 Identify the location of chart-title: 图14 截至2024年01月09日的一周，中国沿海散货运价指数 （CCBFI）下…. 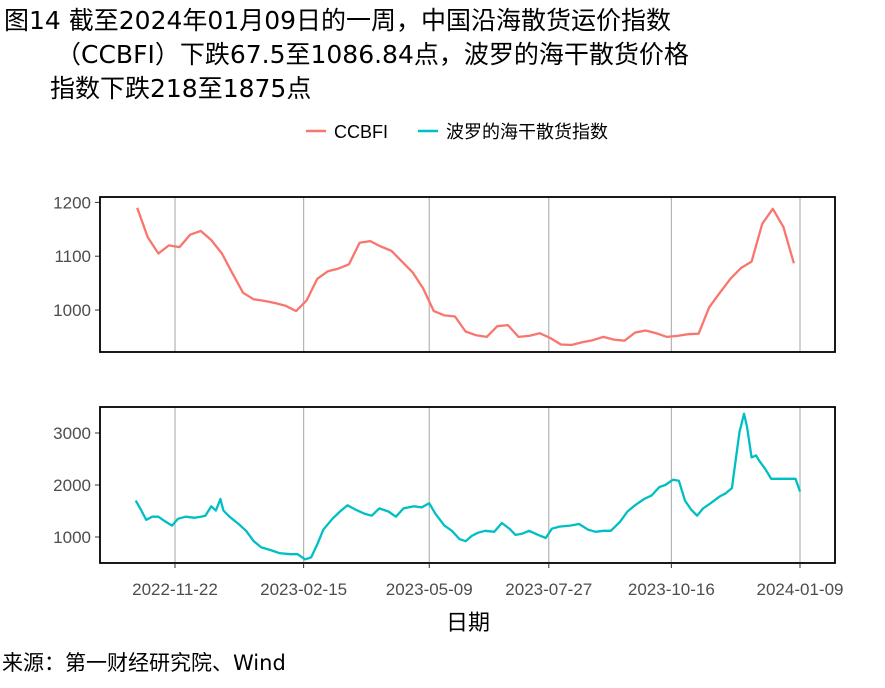
(346, 55).